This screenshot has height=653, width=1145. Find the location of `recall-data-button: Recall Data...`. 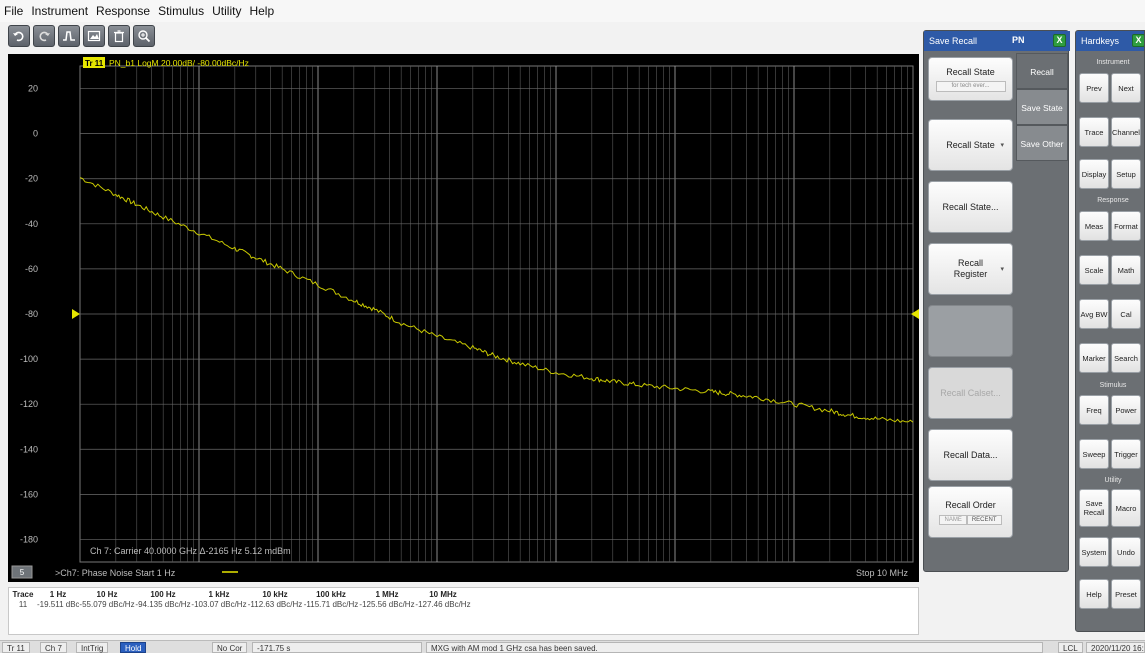

recall-data-button: Recall Data... is located at coordinates (970, 455).